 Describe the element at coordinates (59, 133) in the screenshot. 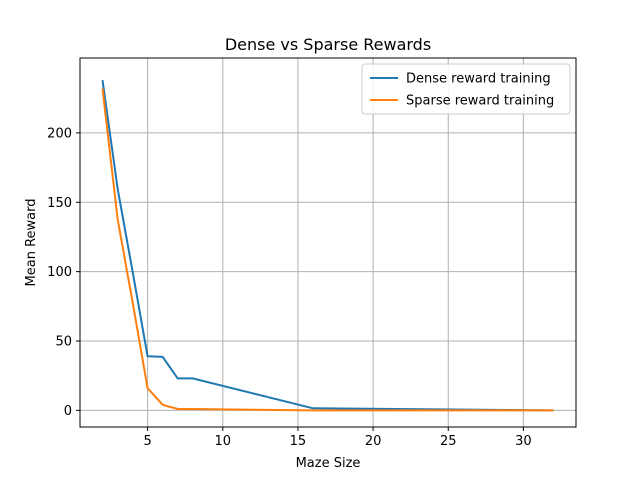

I see `y-tick-label: 200` at that location.